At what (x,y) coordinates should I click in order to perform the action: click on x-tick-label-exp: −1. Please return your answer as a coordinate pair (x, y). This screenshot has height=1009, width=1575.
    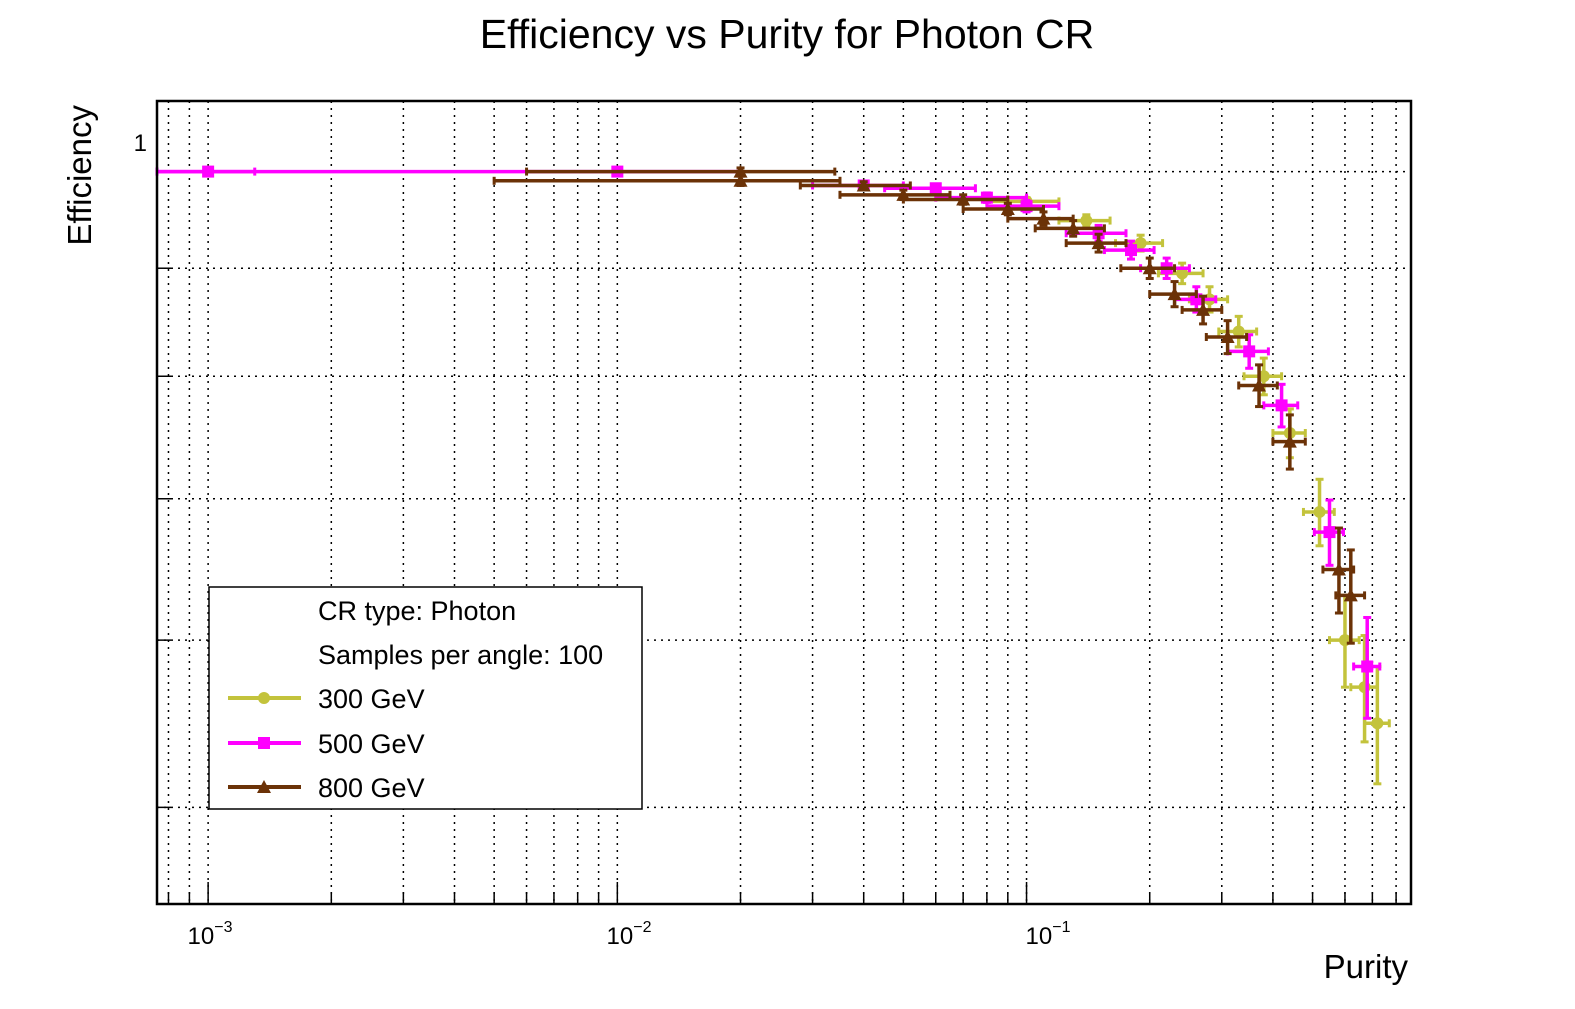
    Looking at the image, I should click on (1061, 927).